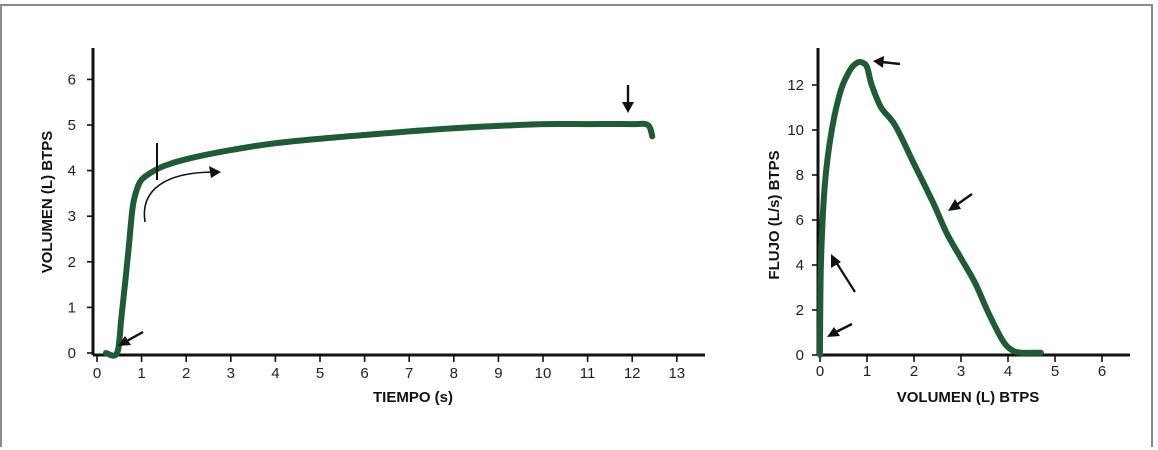  What do you see at coordinates (795, 130) in the screenshot?
I see `y-tick-label: 10` at bounding box center [795, 130].